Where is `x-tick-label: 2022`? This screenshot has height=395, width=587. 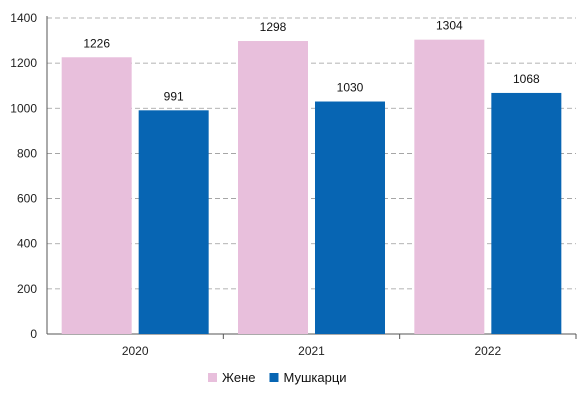
x-tick-label: 2022 is located at coordinates (487, 351).